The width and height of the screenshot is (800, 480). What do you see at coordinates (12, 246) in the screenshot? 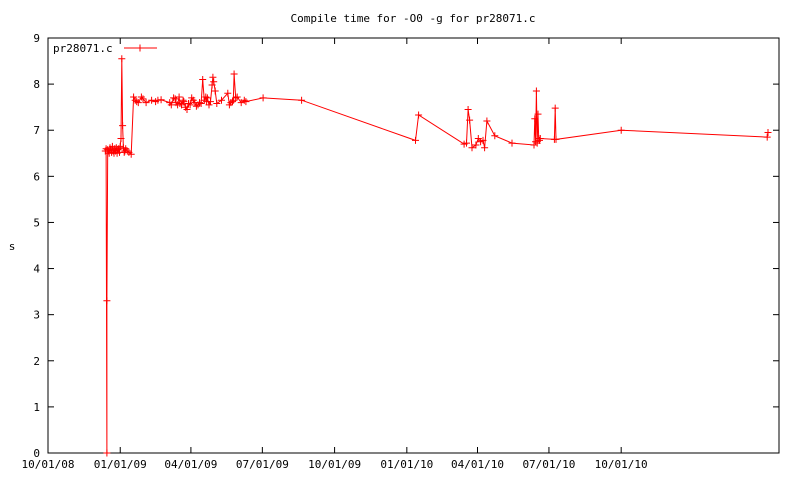
I see `y-axis-label: s` at bounding box center [12, 246].